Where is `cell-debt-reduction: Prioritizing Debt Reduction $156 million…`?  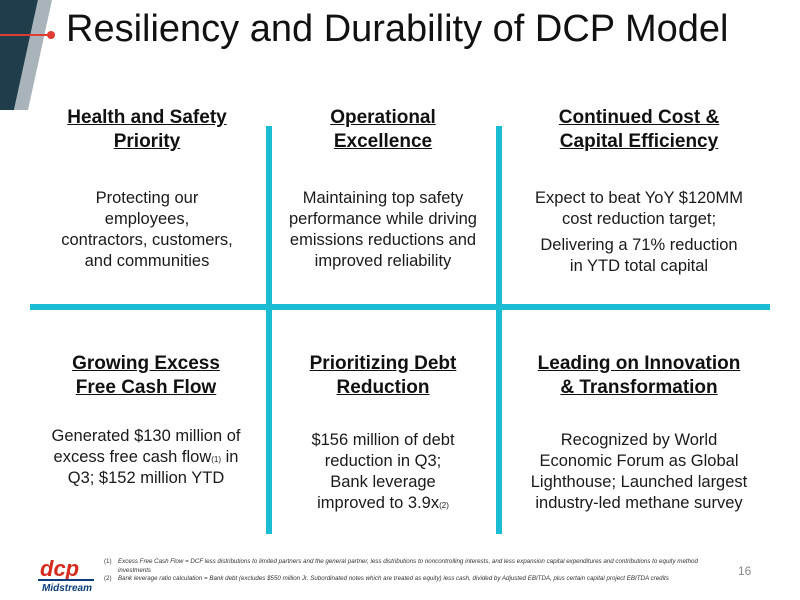 cell-debt-reduction: Prioritizing Debt Reduction $156 million… is located at coordinates (383, 433).